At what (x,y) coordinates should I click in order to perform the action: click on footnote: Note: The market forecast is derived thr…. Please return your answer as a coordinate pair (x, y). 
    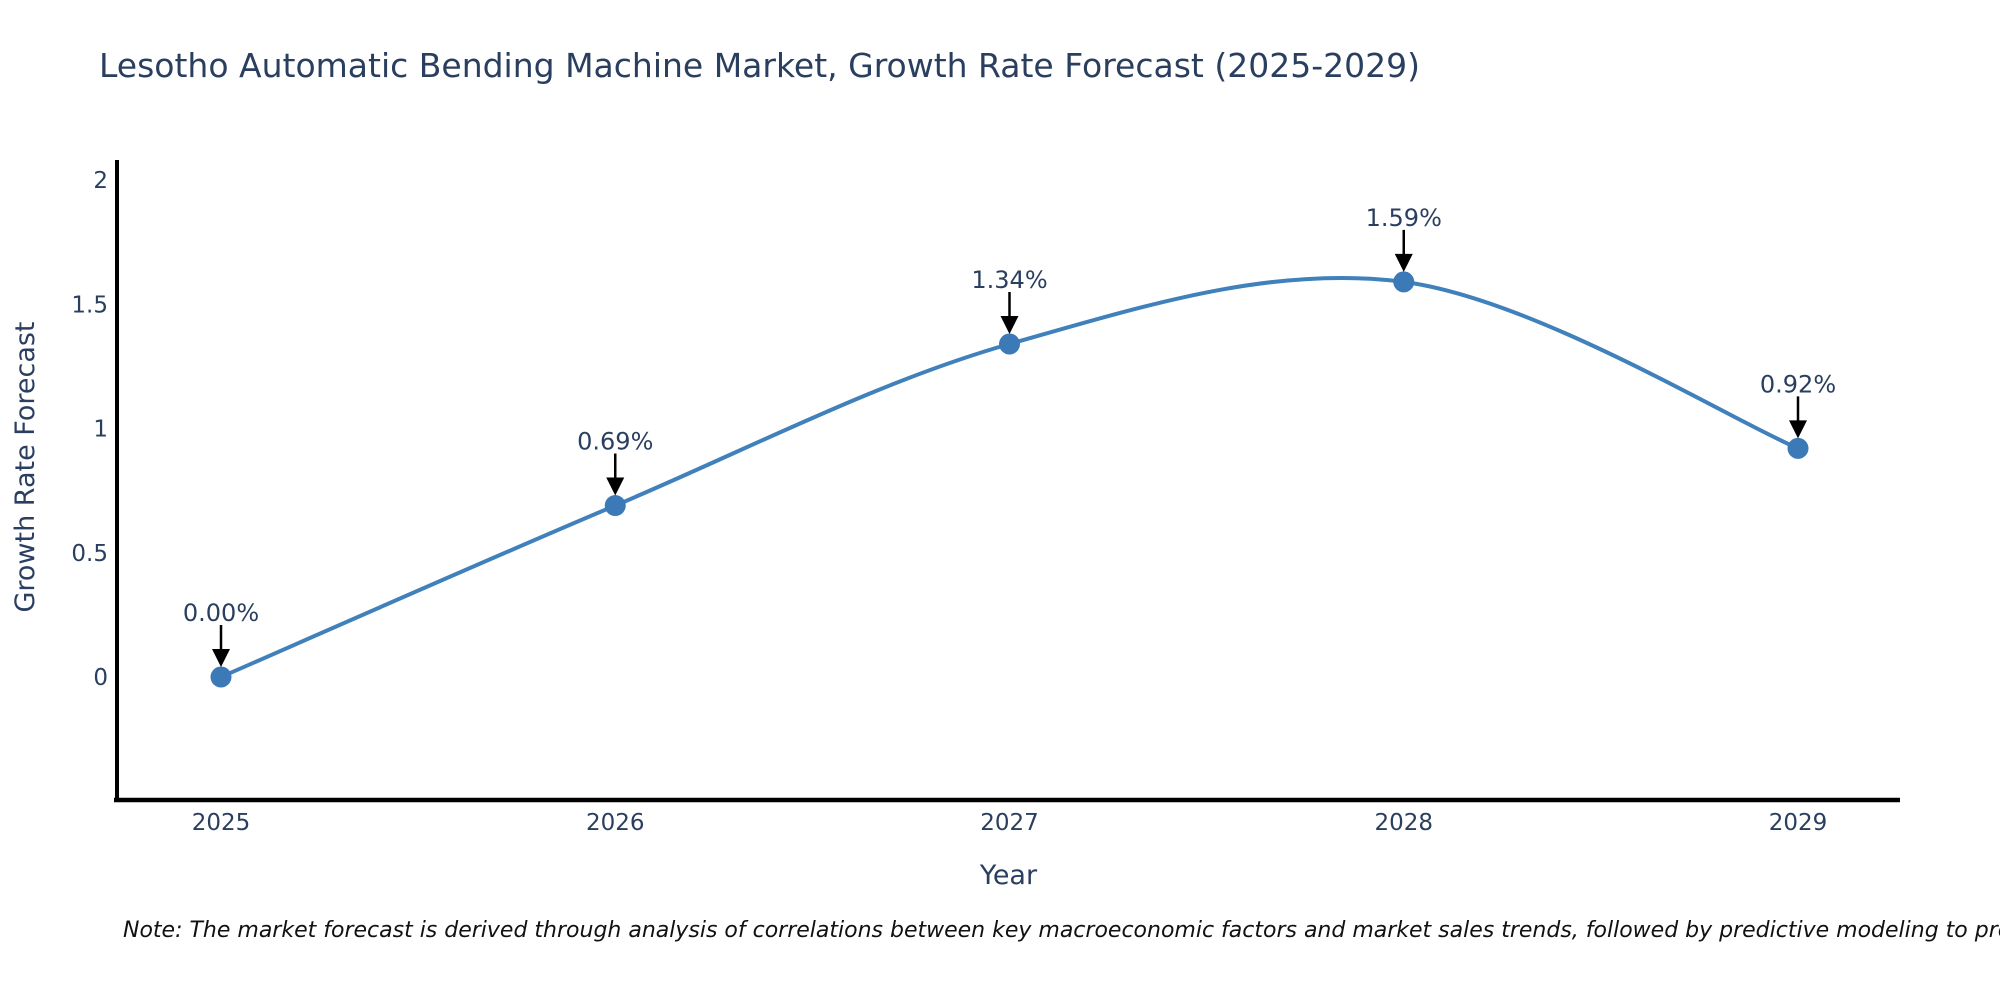
    Looking at the image, I should click on (1061, 930).